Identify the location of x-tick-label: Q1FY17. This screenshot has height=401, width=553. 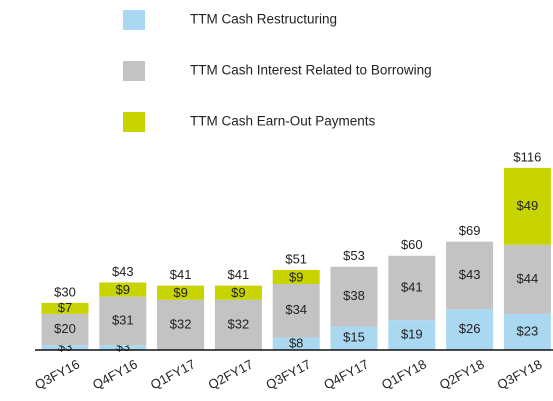
(173, 374).